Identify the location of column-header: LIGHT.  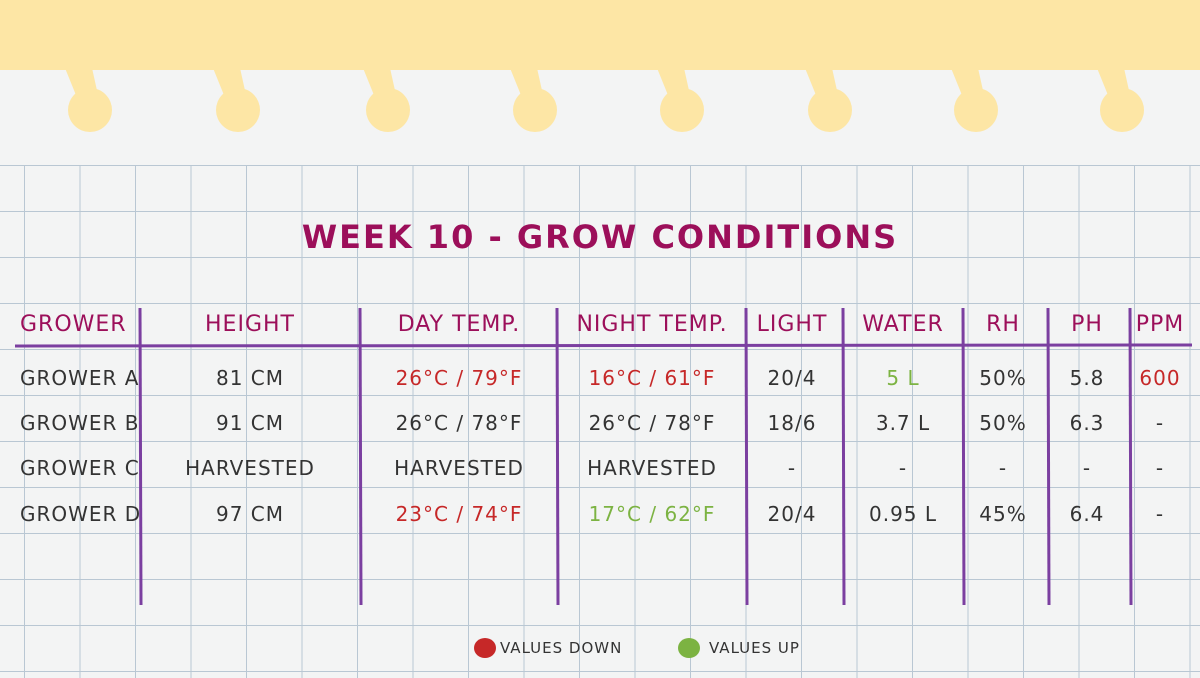
(792, 324).